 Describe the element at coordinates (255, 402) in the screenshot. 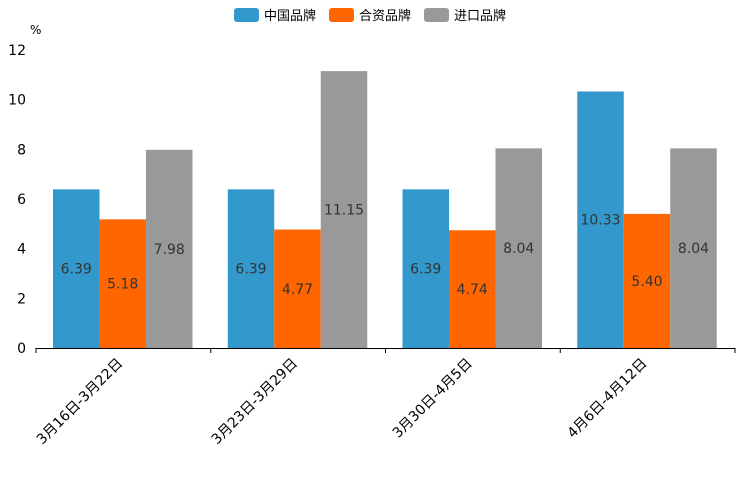

I see `x-tick-label: 3月23日-3月29日` at that location.